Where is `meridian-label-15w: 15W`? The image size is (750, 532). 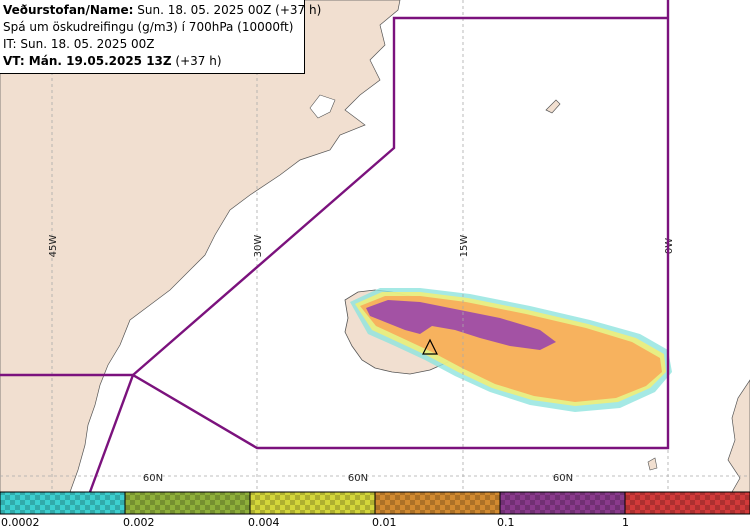 meridian-label-15w: 15W is located at coordinates (464, 246).